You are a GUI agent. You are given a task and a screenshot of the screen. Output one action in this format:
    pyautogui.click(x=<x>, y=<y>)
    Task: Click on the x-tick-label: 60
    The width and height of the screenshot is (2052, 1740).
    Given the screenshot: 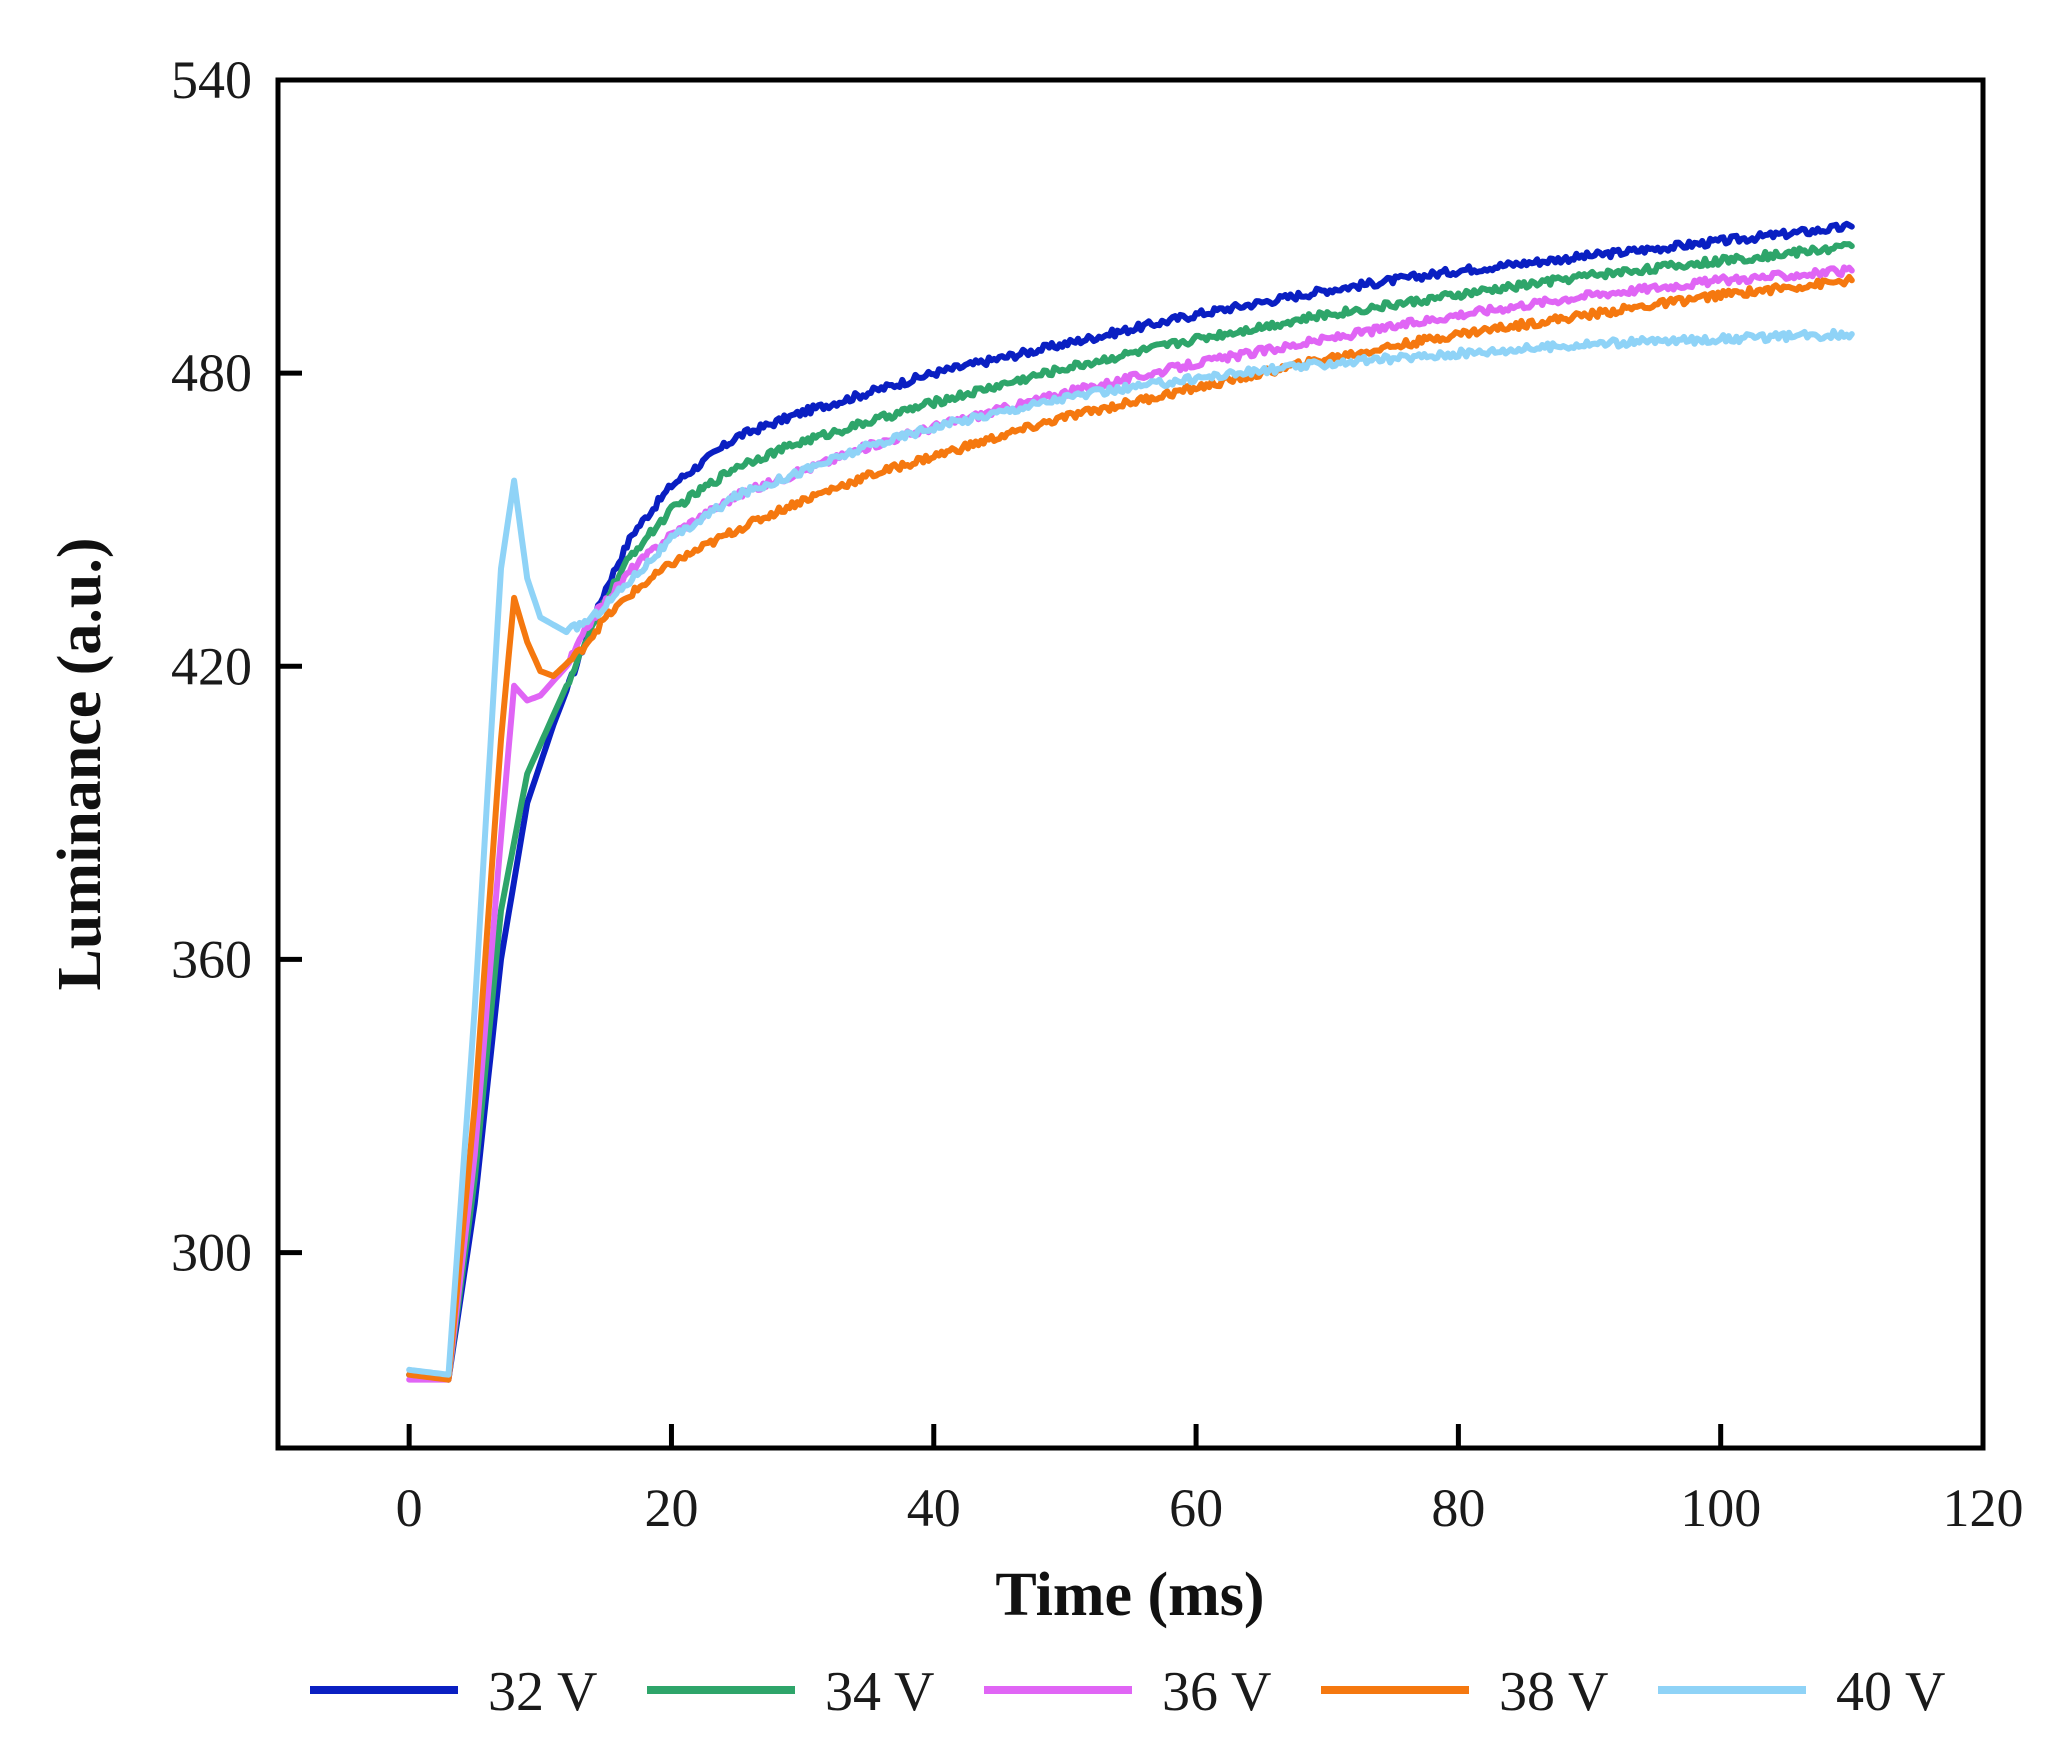 What is the action you would take?
    pyautogui.click(x=1196, y=1508)
    